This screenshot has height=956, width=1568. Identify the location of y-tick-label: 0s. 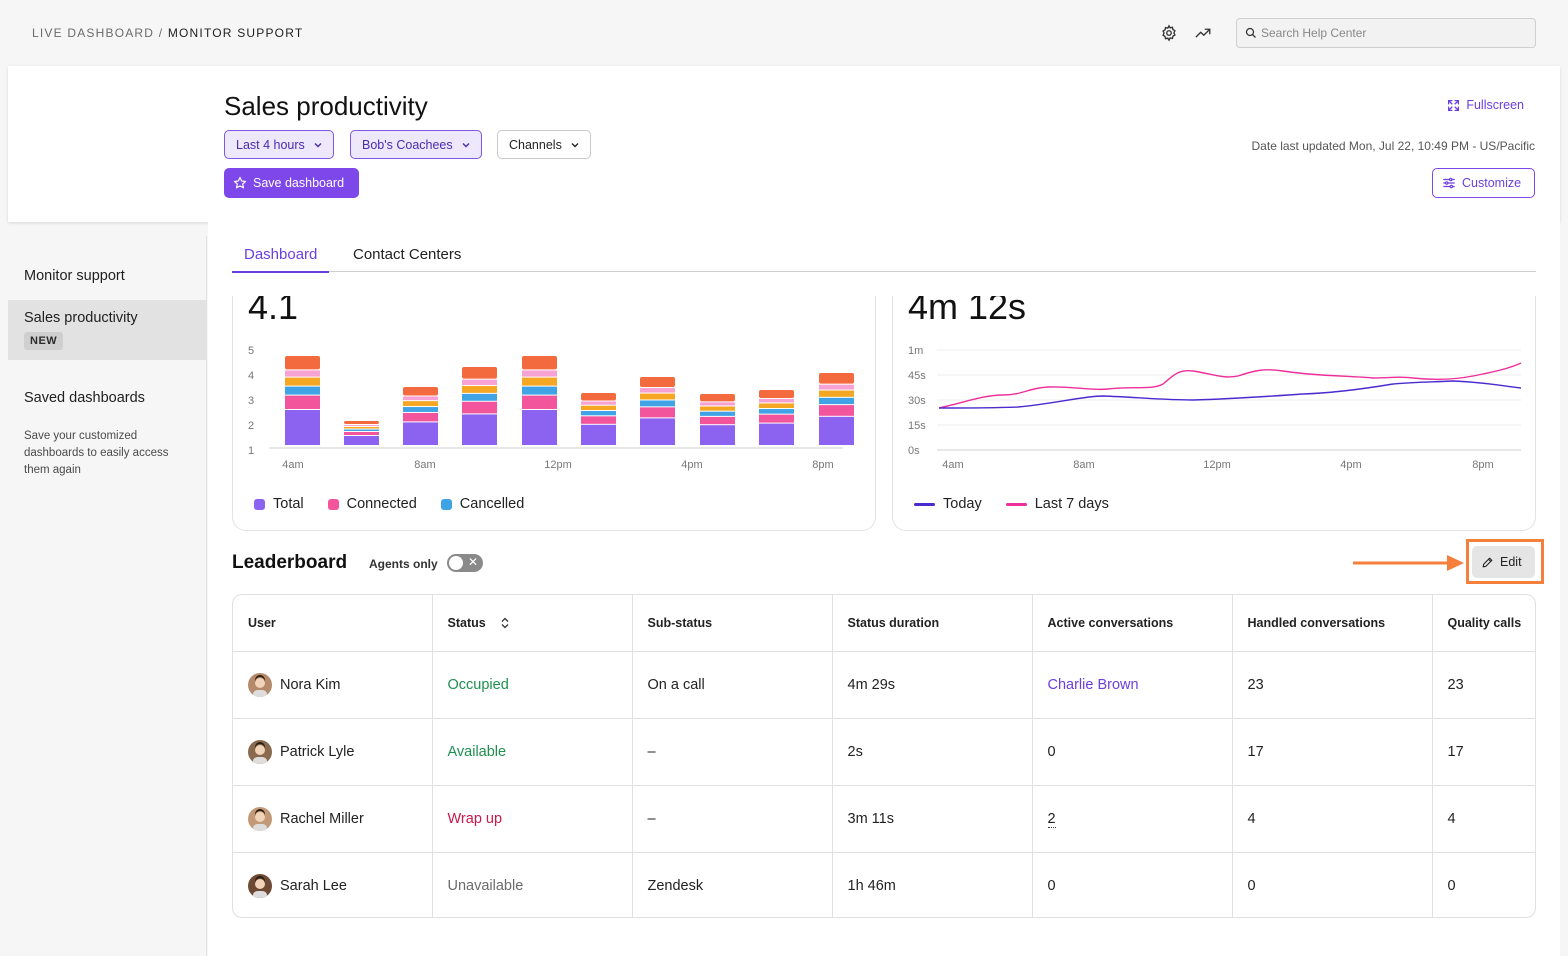
(914, 451).